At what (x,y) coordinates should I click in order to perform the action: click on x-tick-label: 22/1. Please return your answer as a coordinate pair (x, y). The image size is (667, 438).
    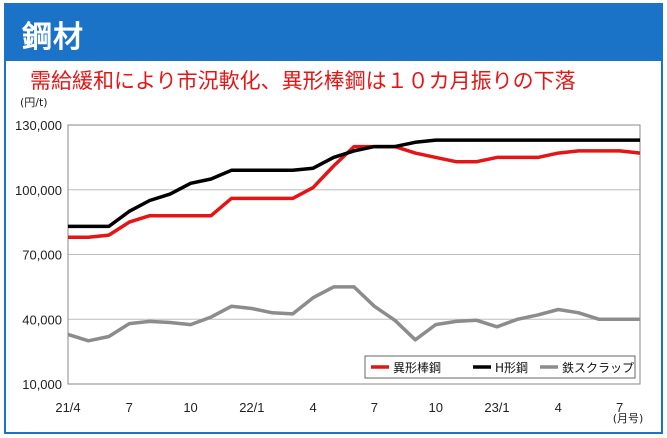
    Looking at the image, I should click on (251, 407).